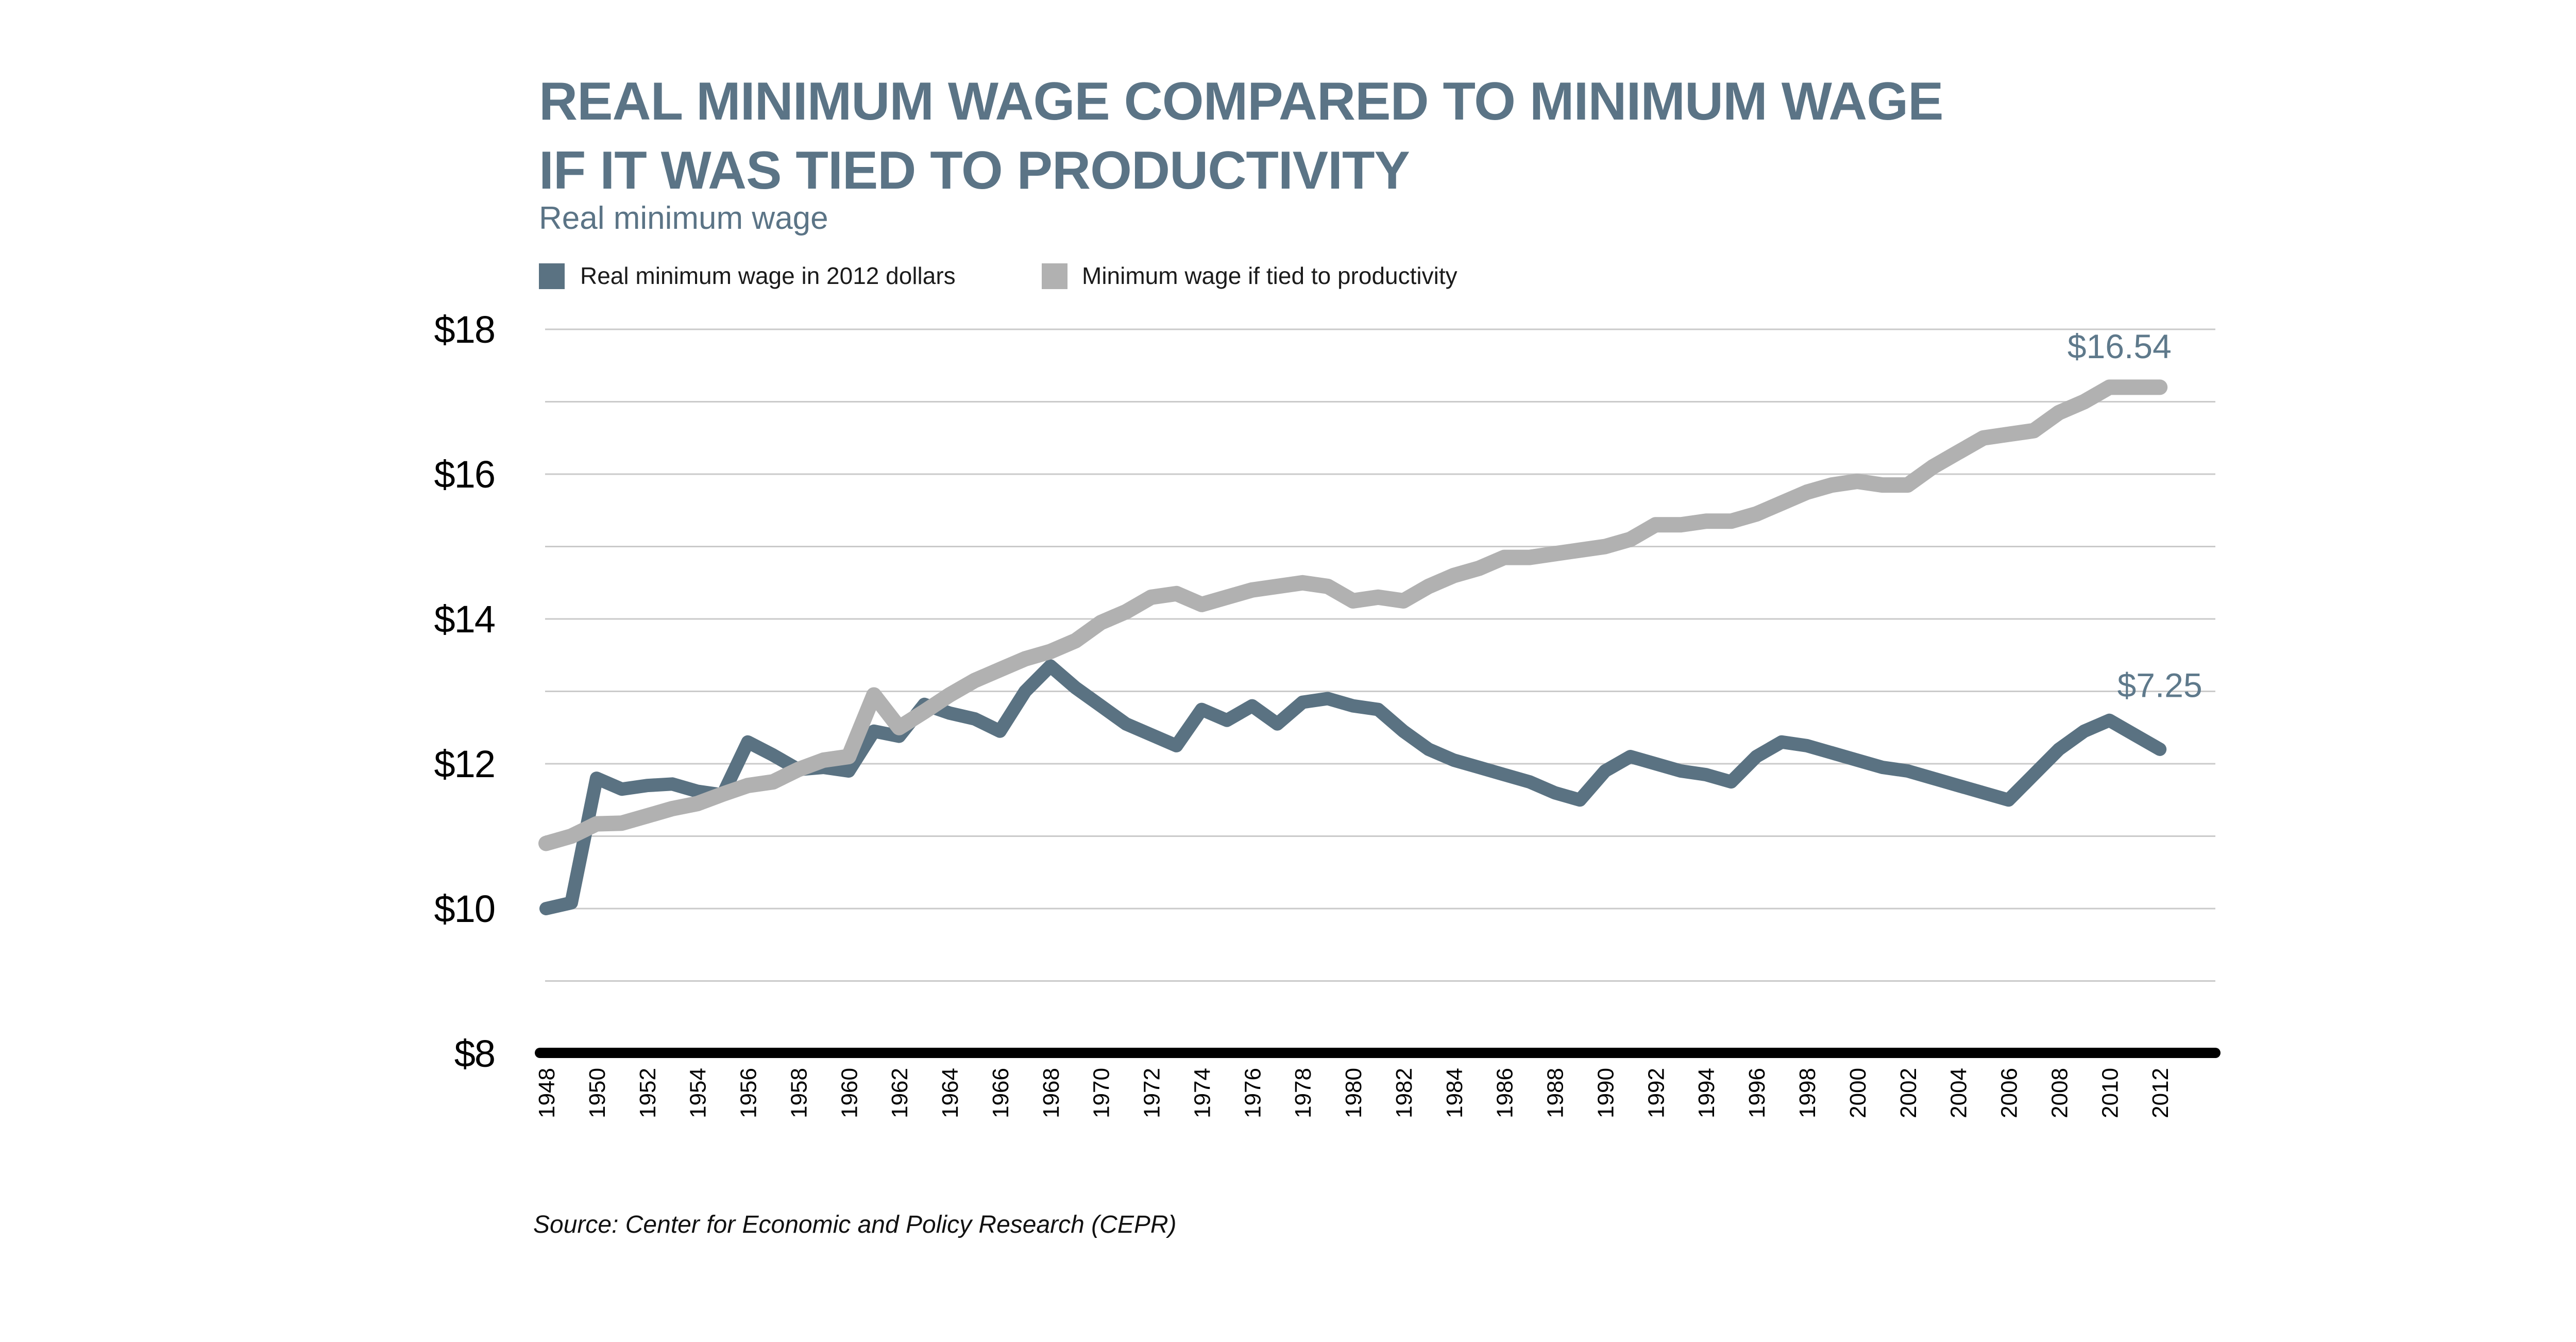 The width and height of the screenshot is (2576, 1342). Describe the element at coordinates (1051, 1093) in the screenshot. I see `x-axis-label-1968: 1968` at that location.